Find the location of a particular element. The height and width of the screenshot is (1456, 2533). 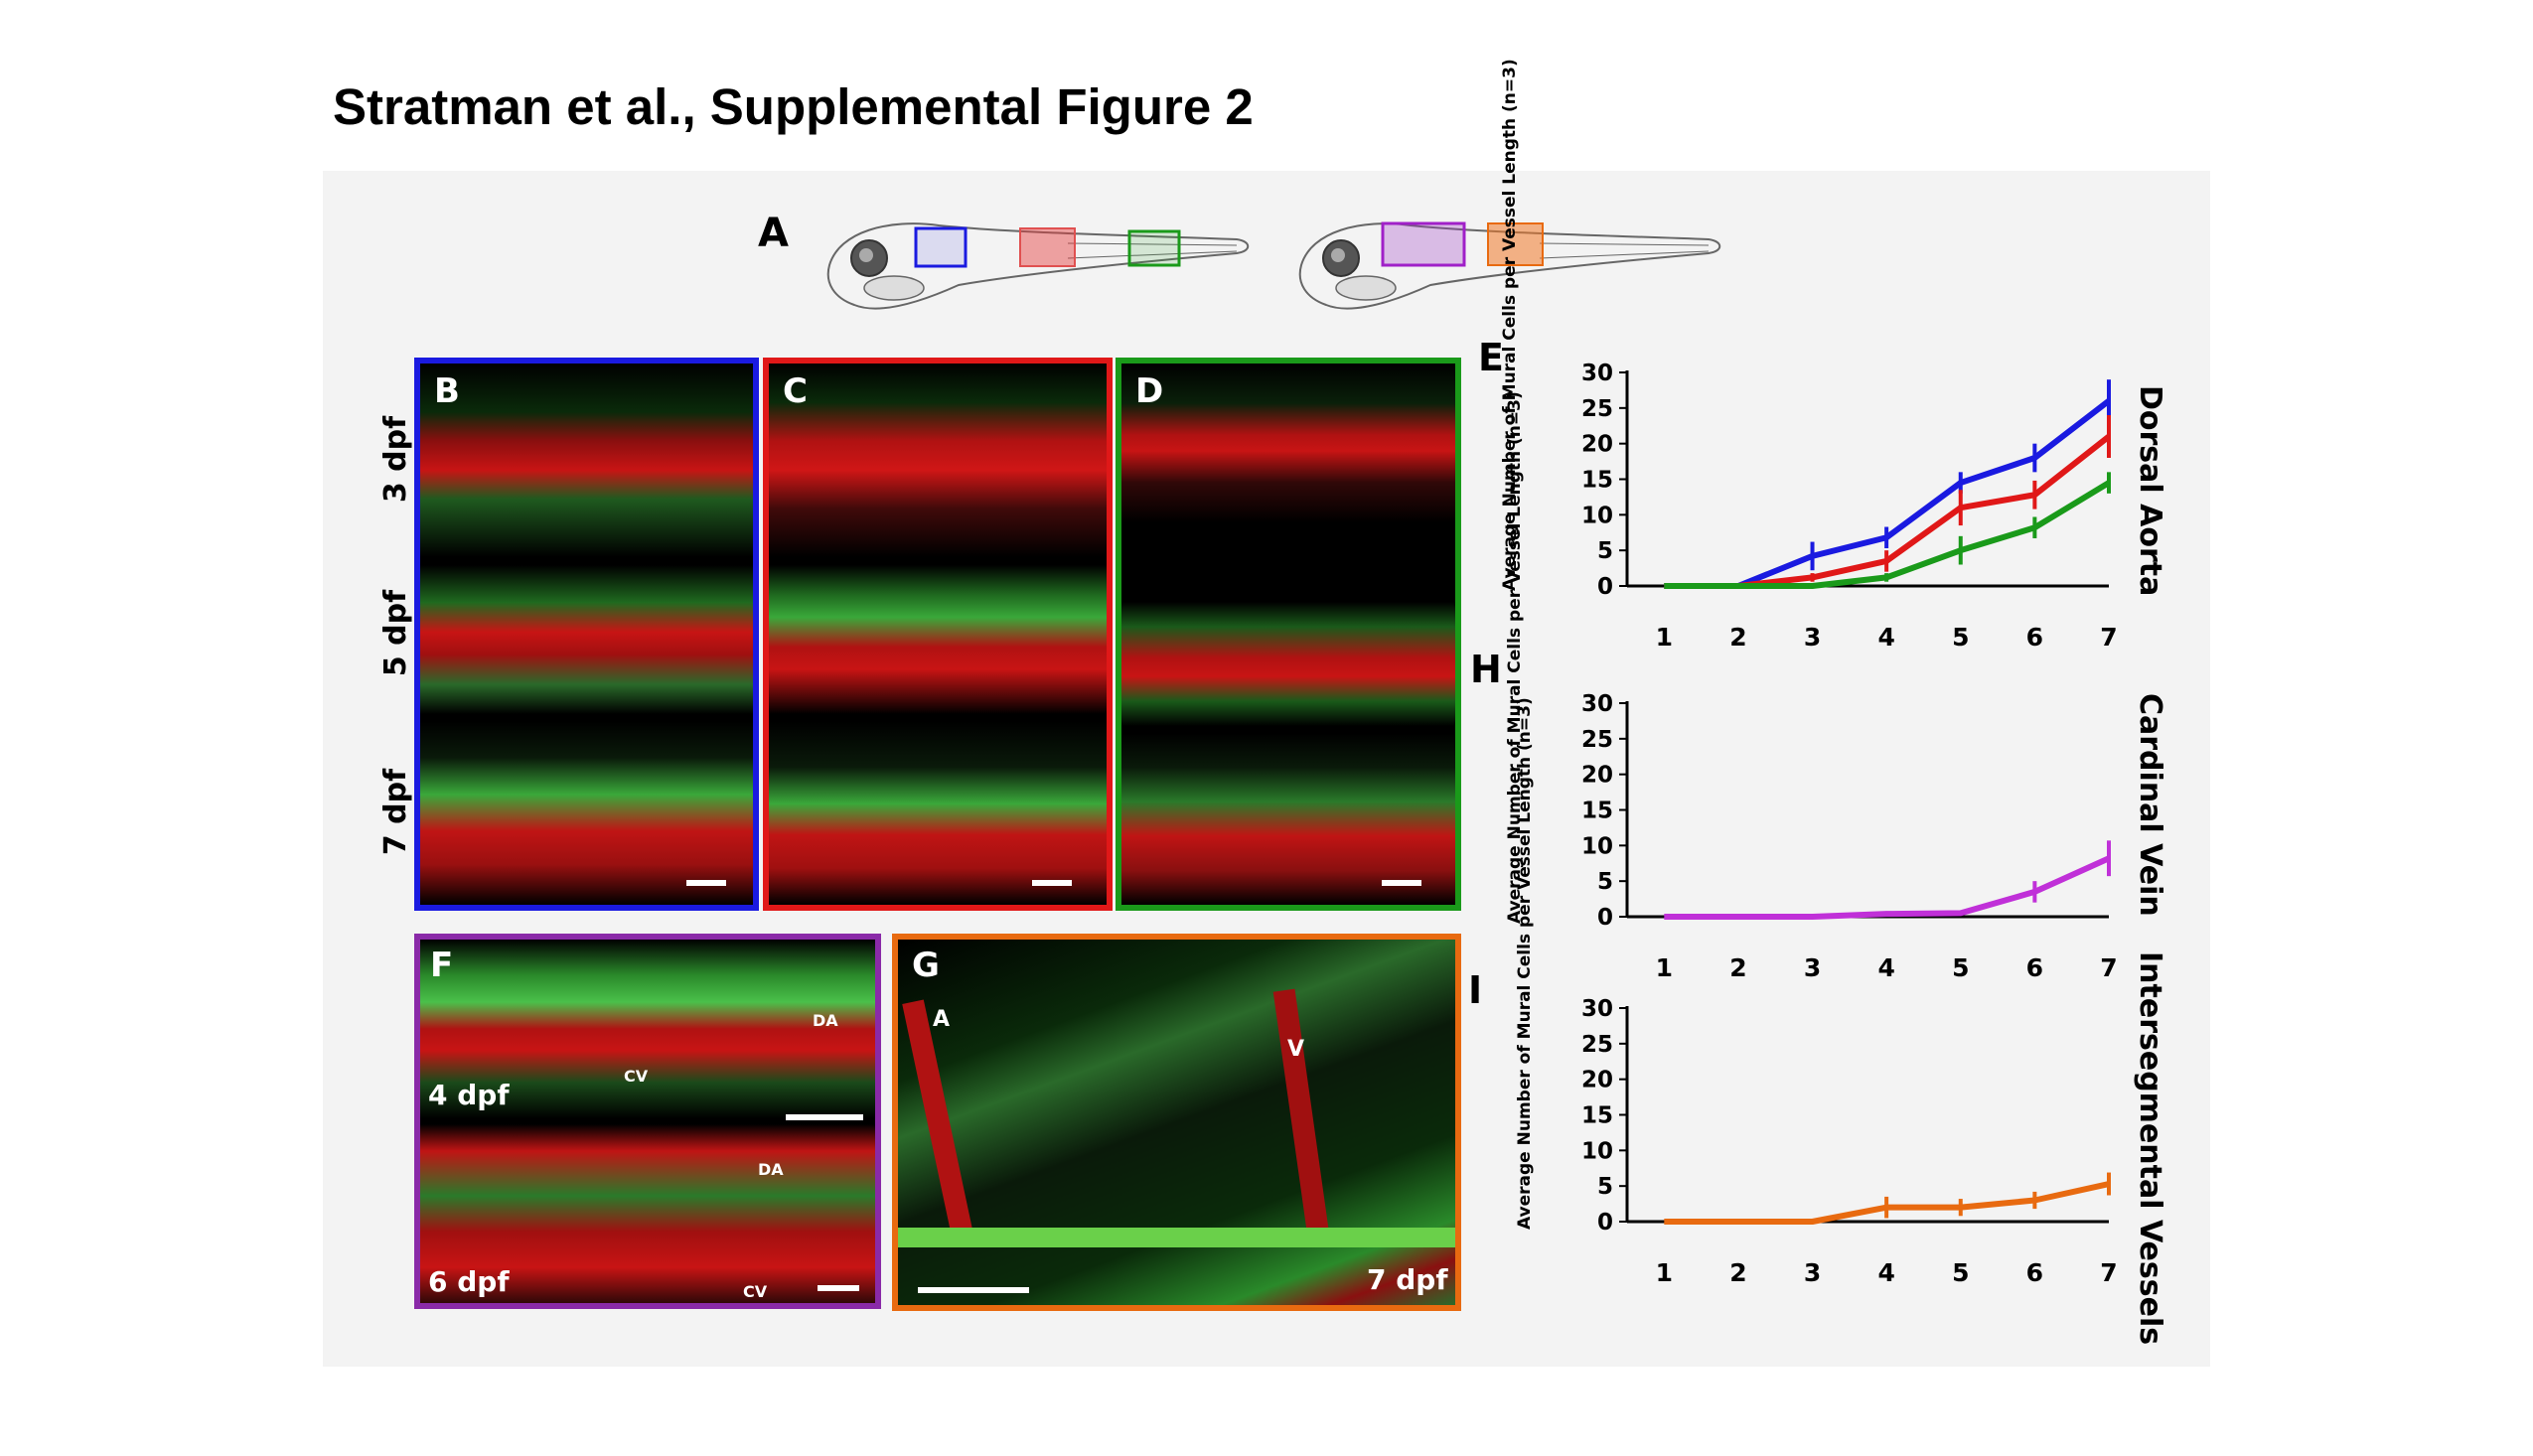

micrograph-d-3dpf is located at coordinates (1288, 443).